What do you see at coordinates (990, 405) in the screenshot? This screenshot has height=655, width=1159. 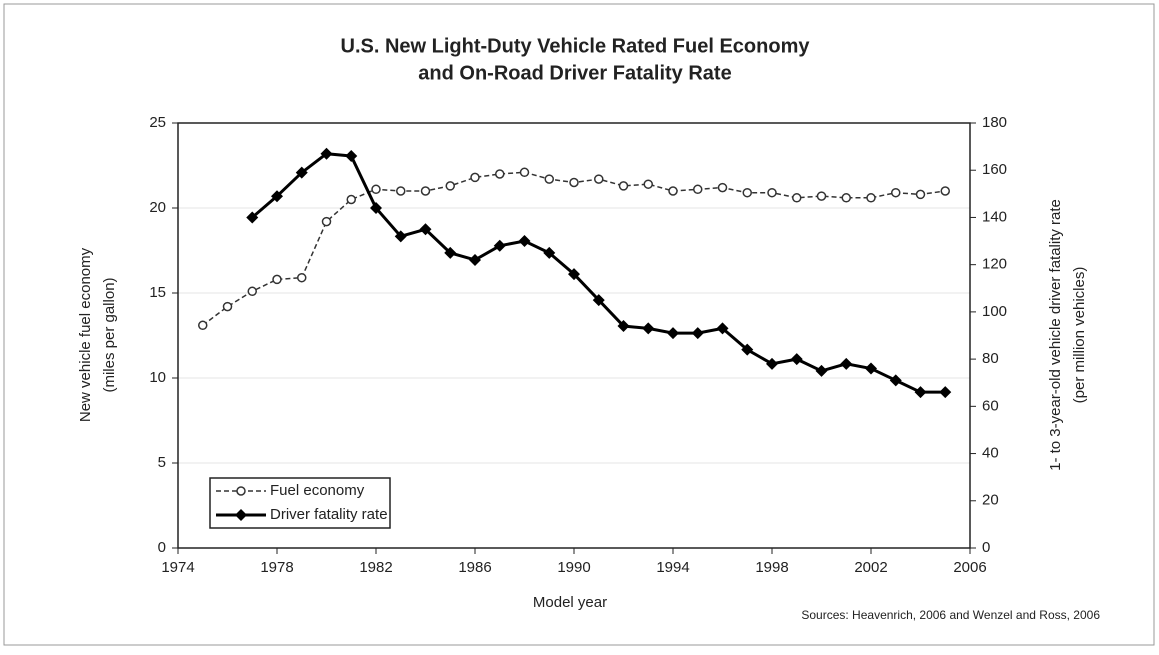 I see `y2-tick-label: 60` at bounding box center [990, 405].